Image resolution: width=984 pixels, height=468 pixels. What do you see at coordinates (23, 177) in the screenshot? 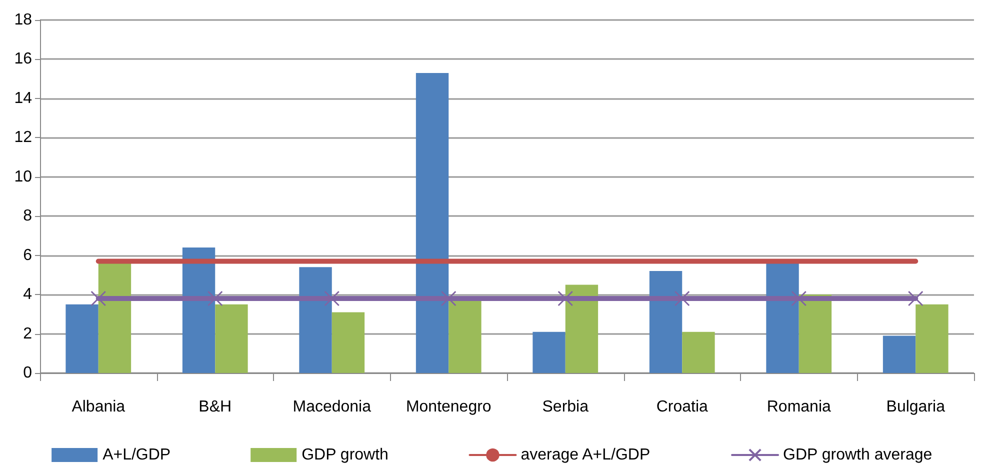
I see `y-tick-label: 10` at bounding box center [23, 177].